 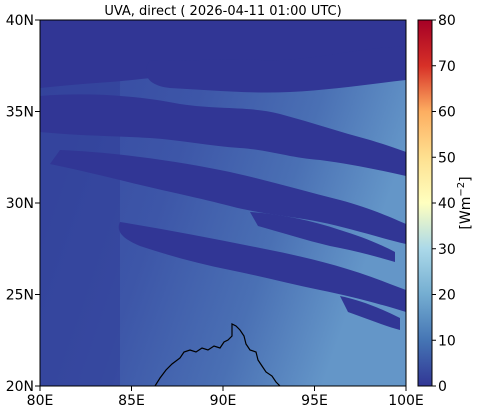 I want to click on colorbar-tick-label: 0, so click(x=442, y=387).